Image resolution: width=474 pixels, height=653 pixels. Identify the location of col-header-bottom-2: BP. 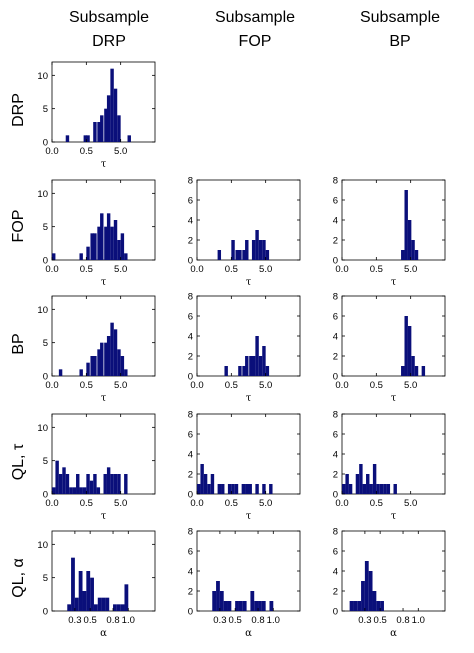
(399, 41).